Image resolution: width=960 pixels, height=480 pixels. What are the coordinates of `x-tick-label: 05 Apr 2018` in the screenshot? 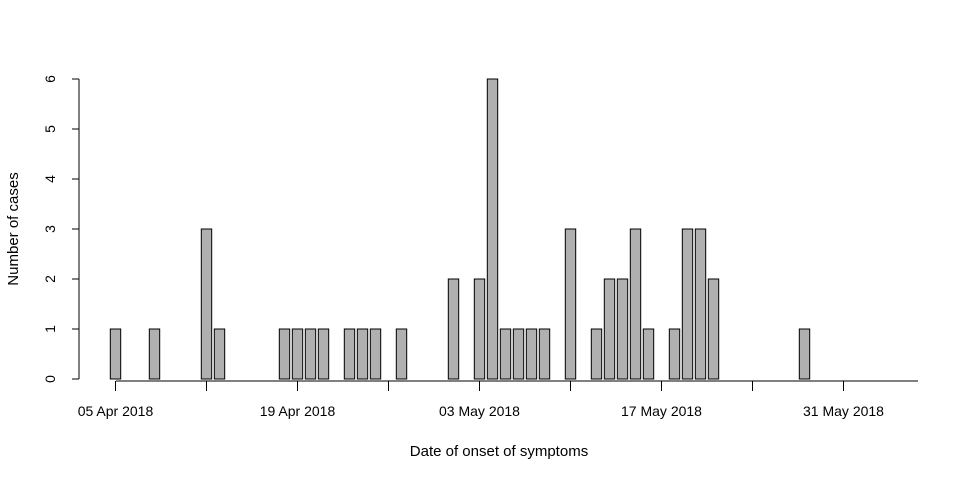 It's located at (116, 411).